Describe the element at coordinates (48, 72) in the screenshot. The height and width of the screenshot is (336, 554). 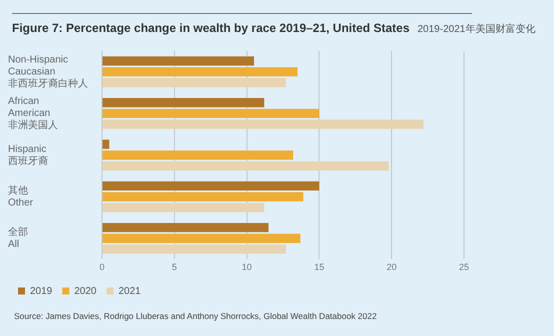
I see `y-tick-label: Non-Hispanic Caucasian 非西班牙裔白种人` at that location.